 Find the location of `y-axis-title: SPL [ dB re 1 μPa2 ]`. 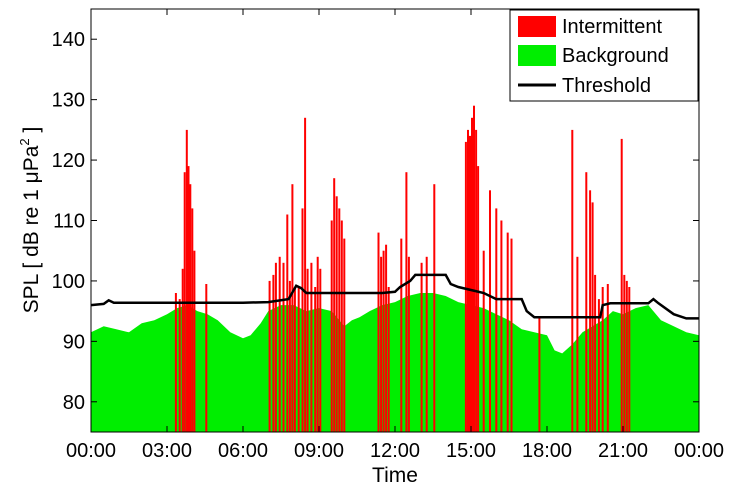

y-axis-title: SPL [ dB re 1 μPa2 ] is located at coordinates (30, 220).